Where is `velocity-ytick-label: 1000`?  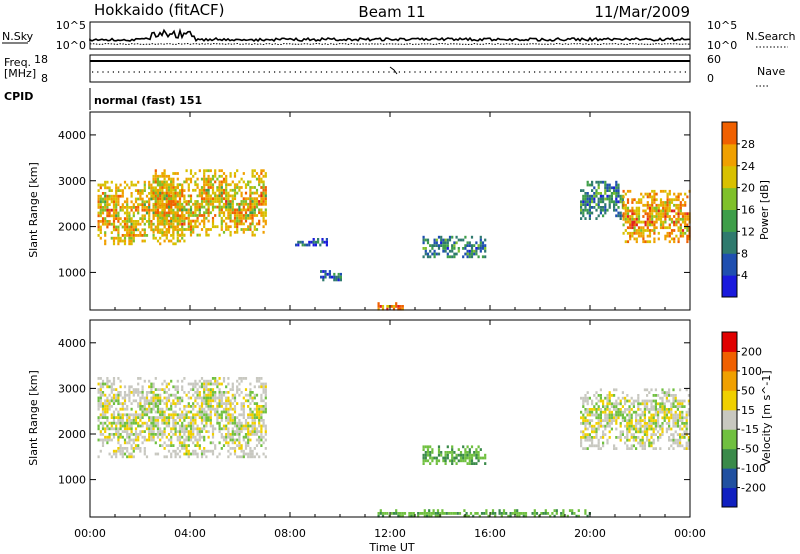
velocity-ytick-label: 1000 is located at coordinates (72, 480).